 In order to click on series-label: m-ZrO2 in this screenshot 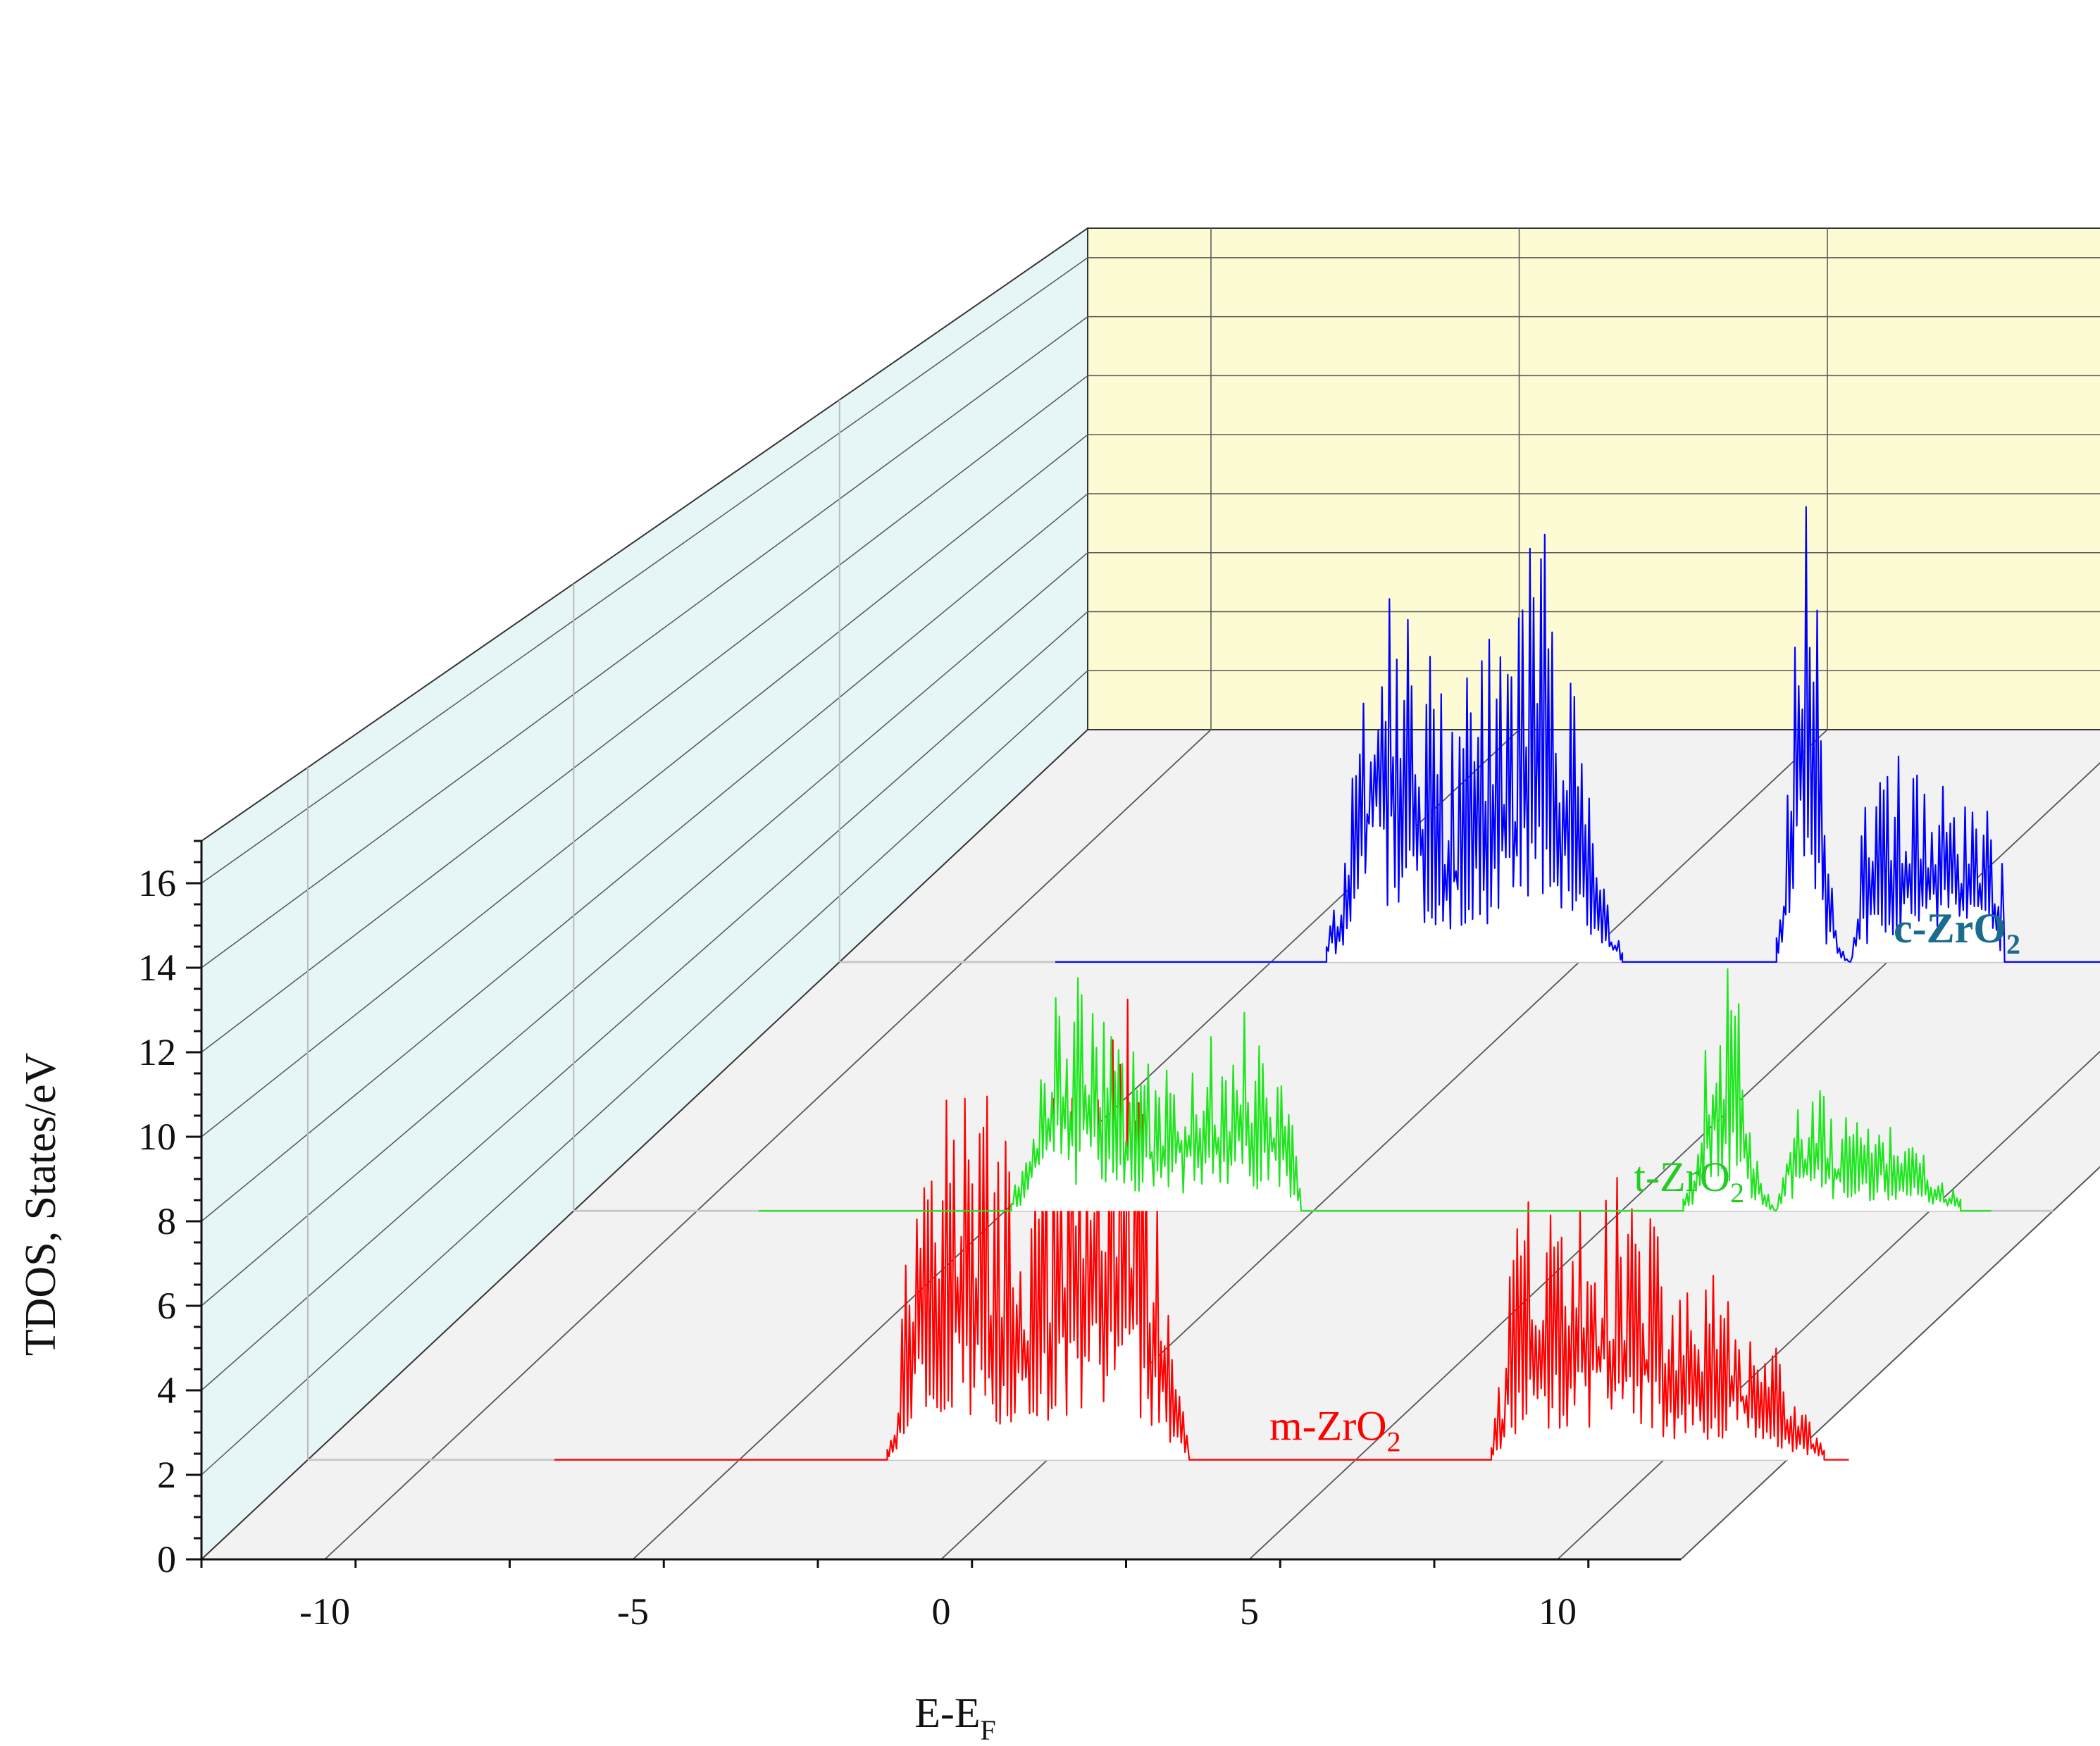, I will do `click(1335, 1430)`.